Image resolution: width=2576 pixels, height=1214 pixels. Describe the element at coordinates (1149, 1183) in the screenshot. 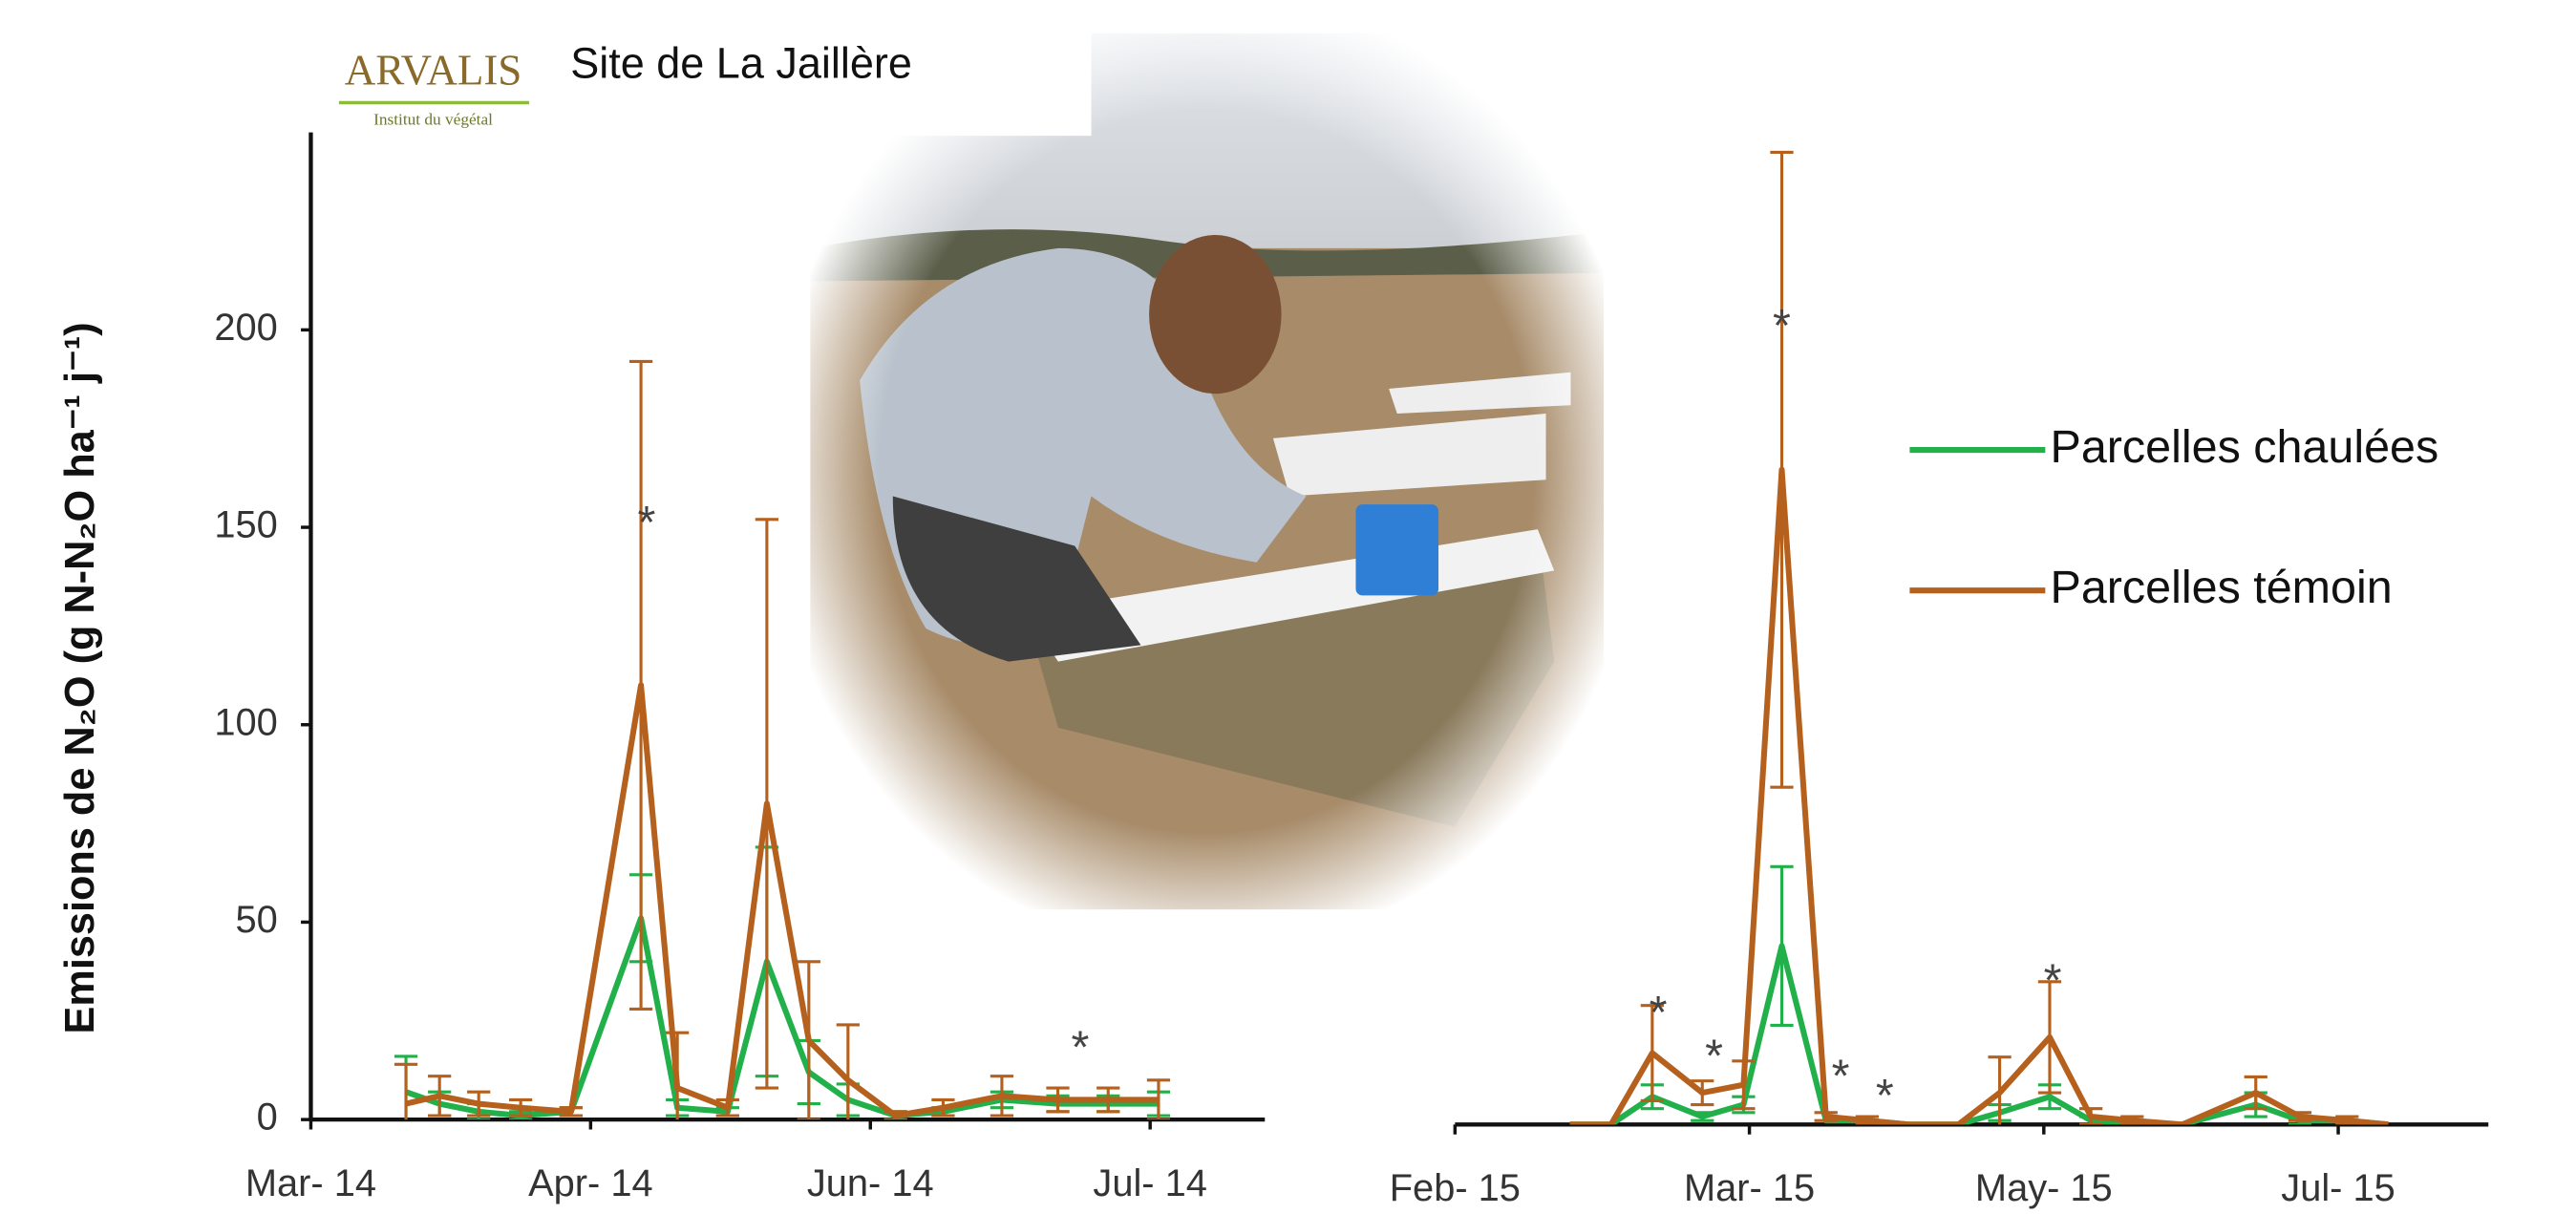

I see `x-tick-label: Jul- 14` at that location.